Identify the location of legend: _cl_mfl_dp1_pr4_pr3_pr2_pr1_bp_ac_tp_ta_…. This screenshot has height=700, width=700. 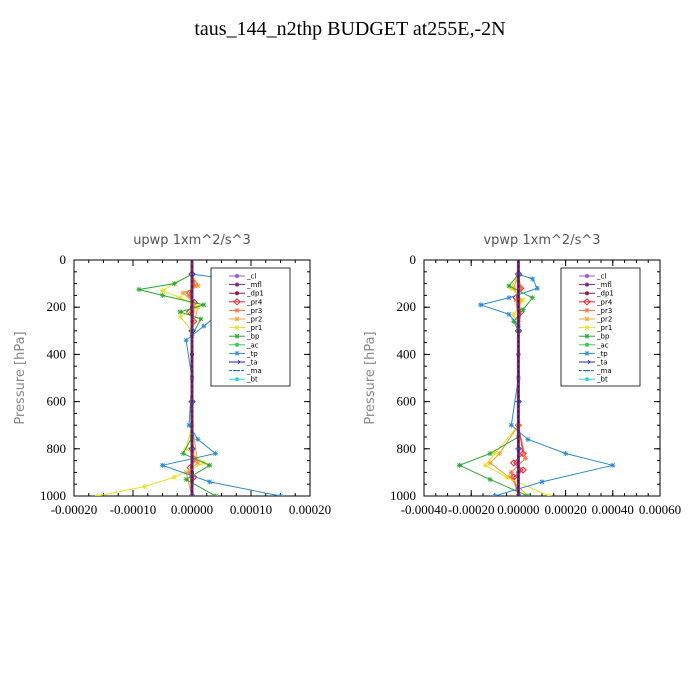
(250, 327).